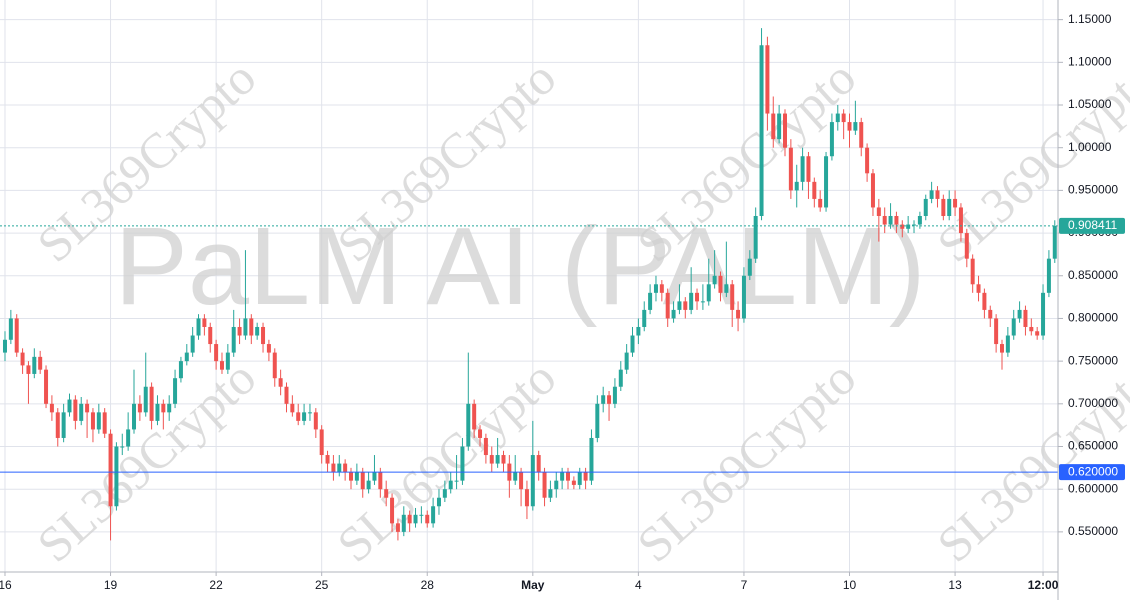 The height and width of the screenshot is (600, 1130). What do you see at coordinates (955, 585) in the screenshot?
I see `x-tick-label: 13` at bounding box center [955, 585].